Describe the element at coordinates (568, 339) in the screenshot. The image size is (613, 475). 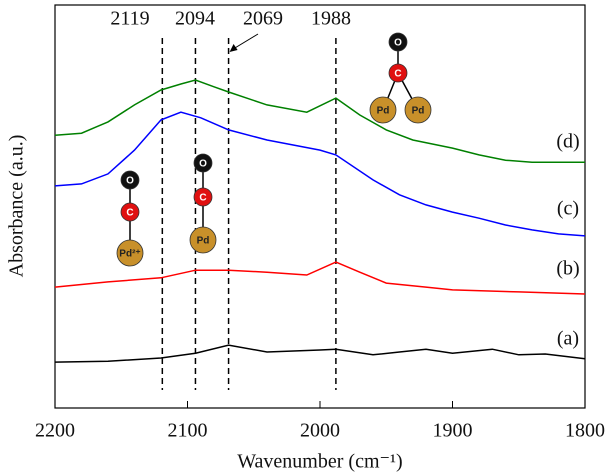
I see `series-label: (a)` at that location.